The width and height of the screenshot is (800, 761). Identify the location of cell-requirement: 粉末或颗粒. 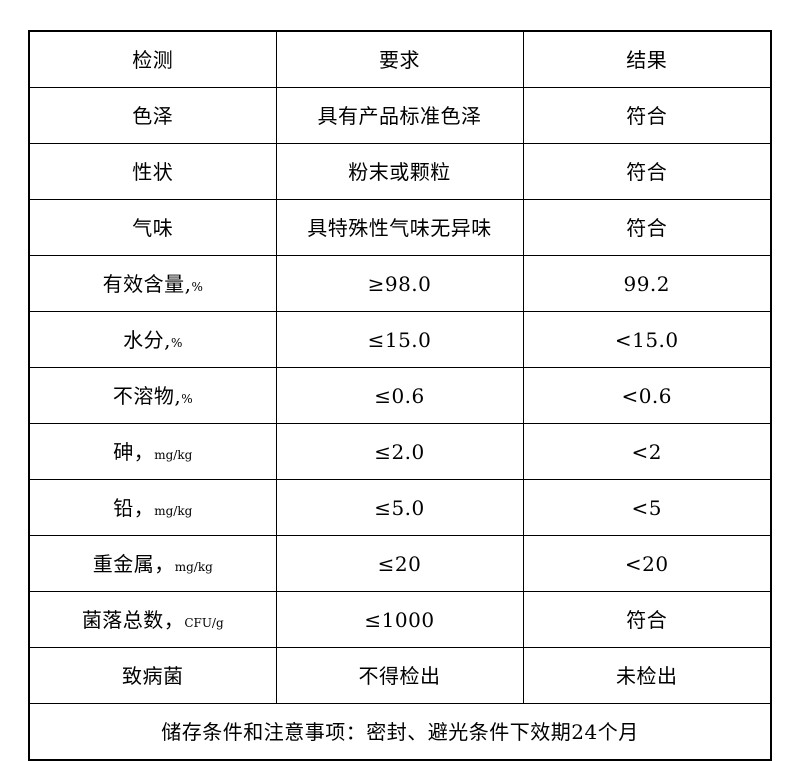
(399, 171).